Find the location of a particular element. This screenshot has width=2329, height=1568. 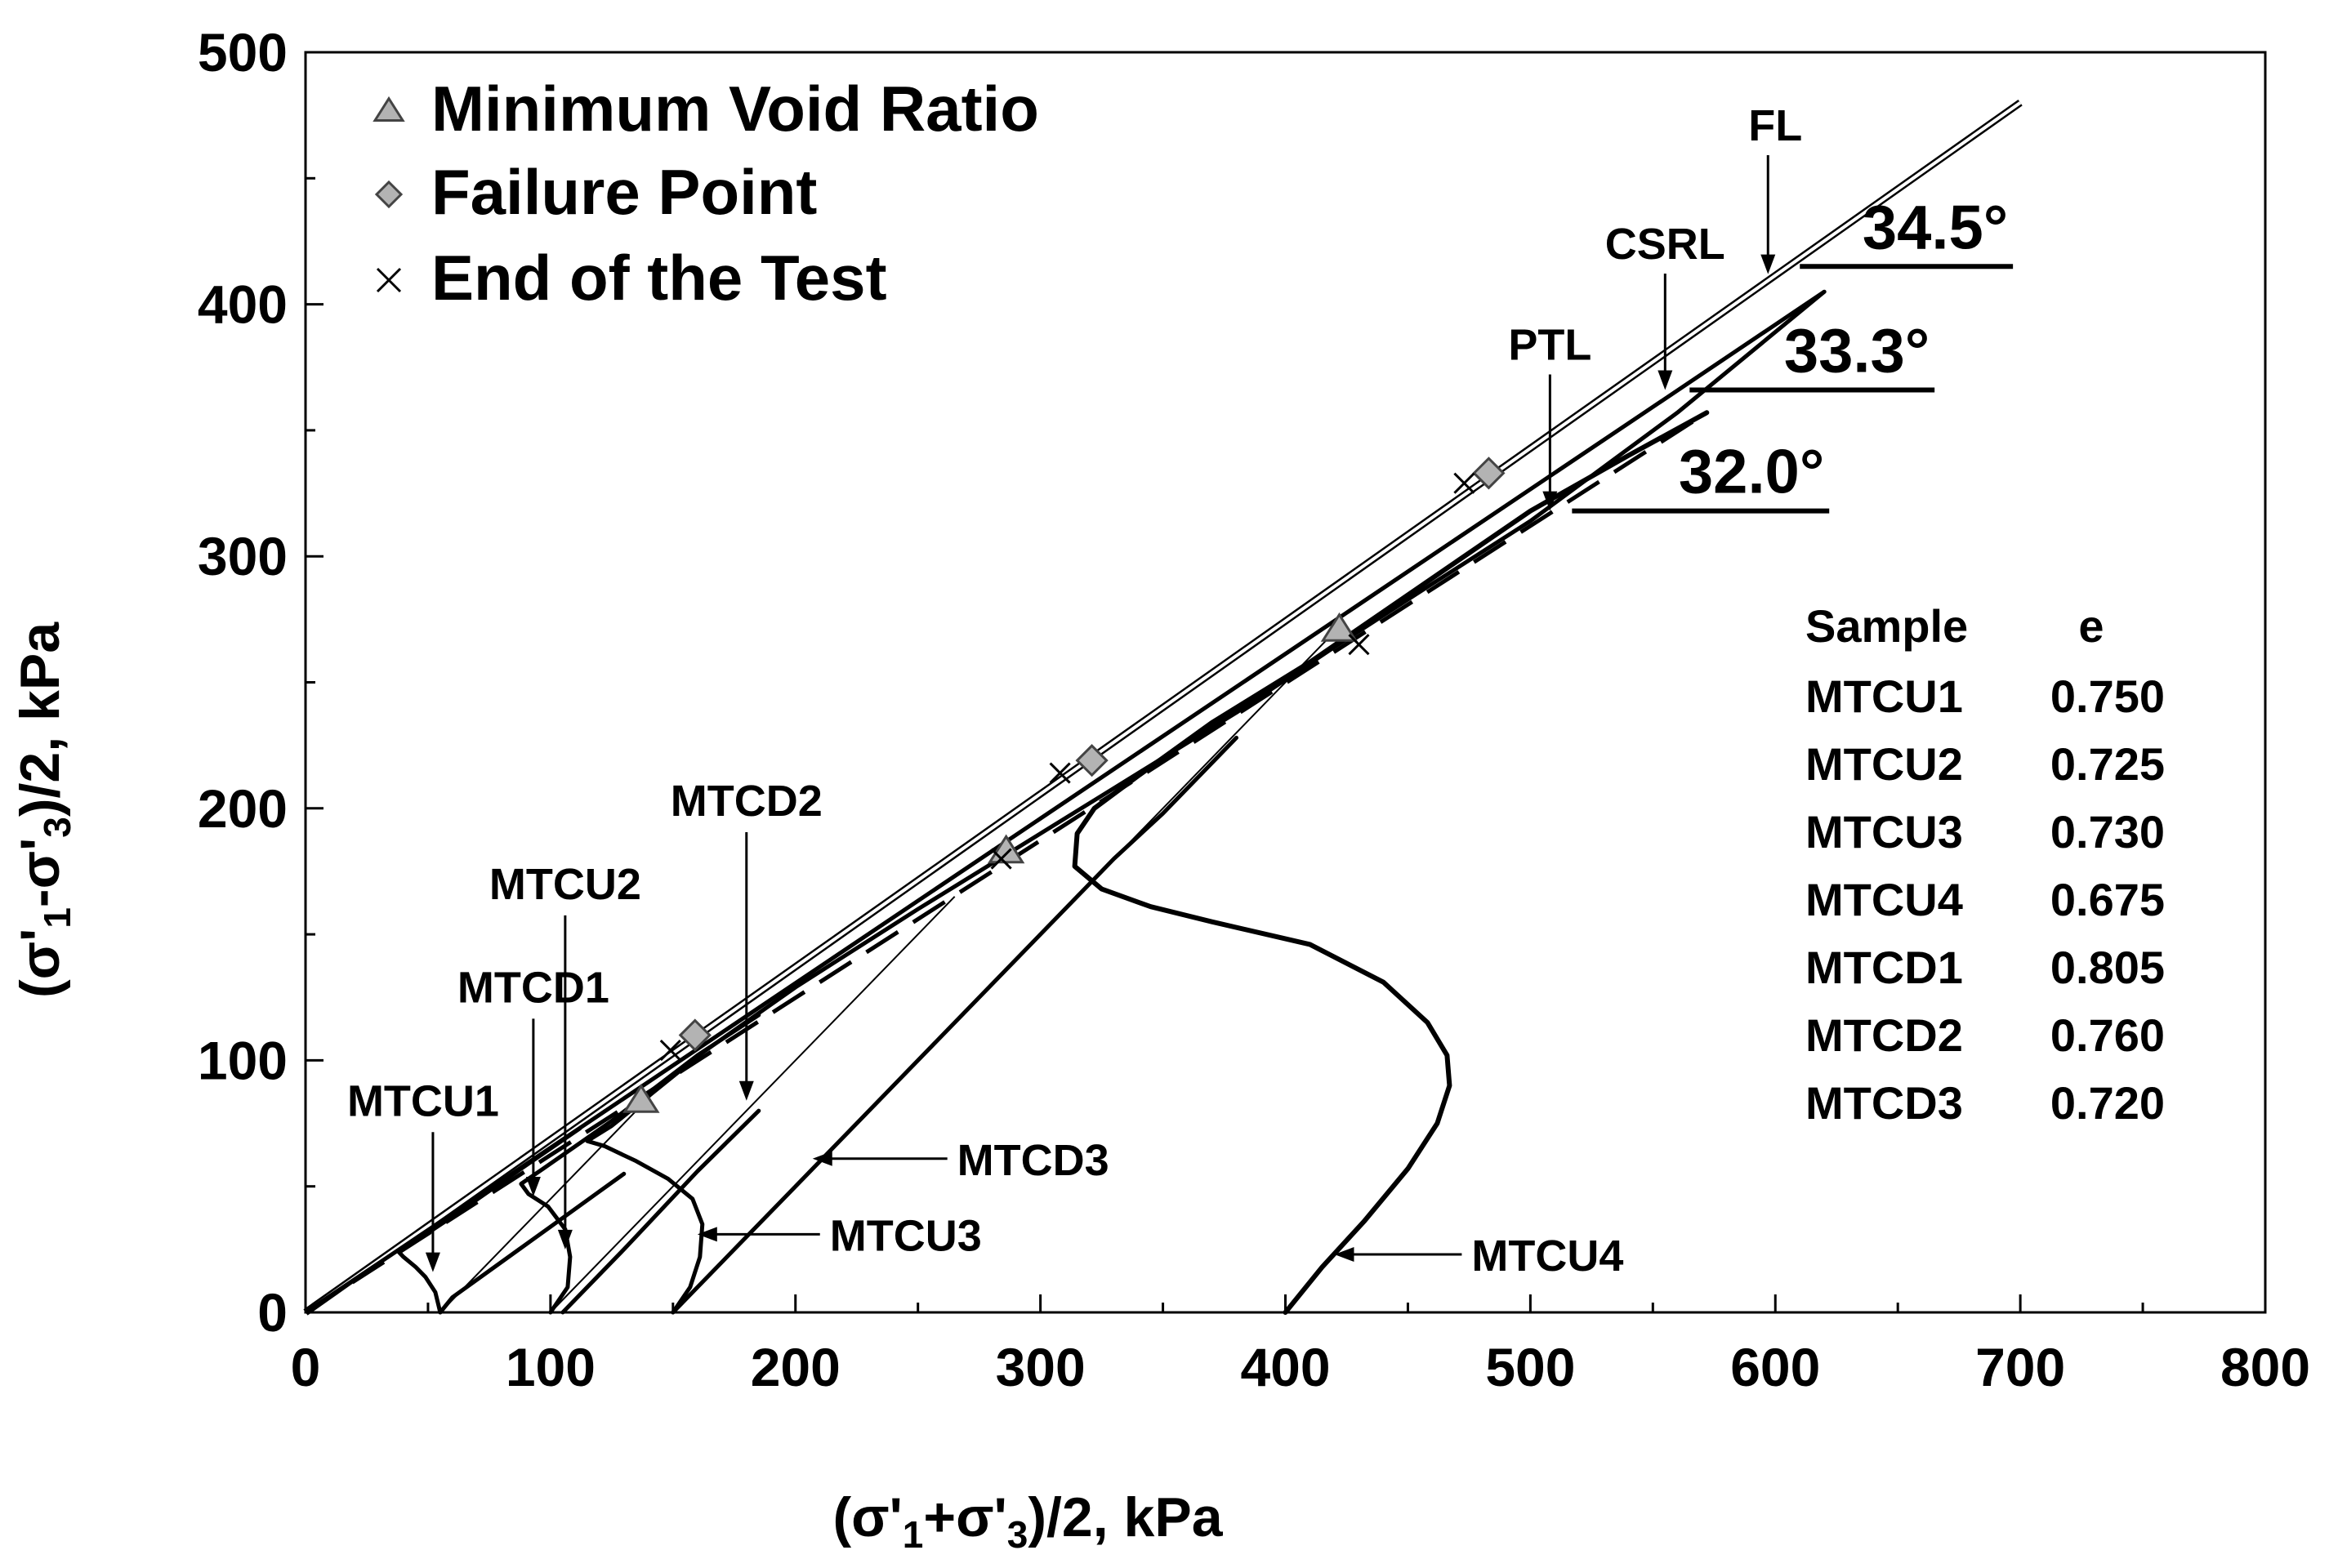

x-tick-label: 0 is located at coordinates (306, 1367).